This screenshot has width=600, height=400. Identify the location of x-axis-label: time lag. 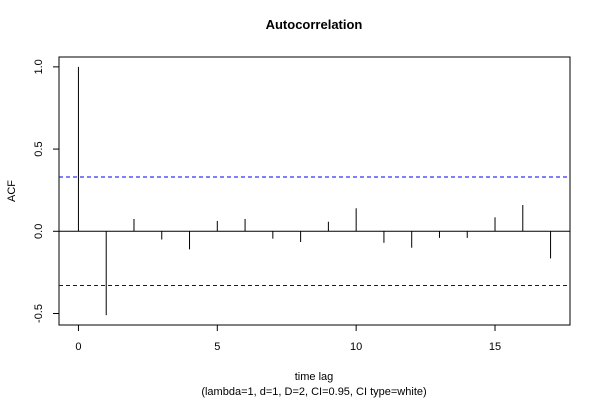
(314, 377).